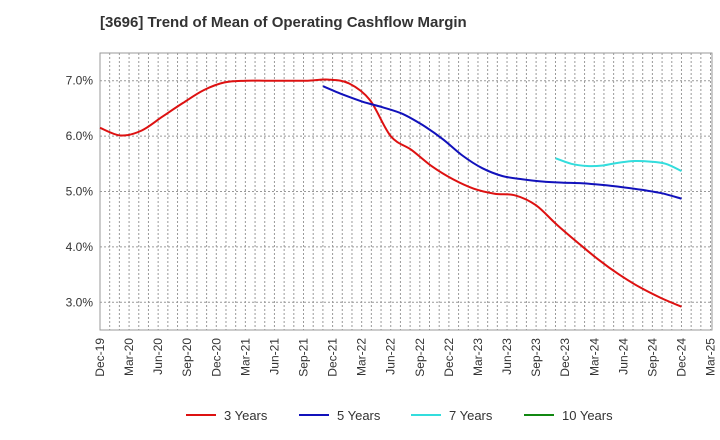 The width and height of the screenshot is (720, 440). What do you see at coordinates (507, 356) in the screenshot?
I see `x-tick-label: Jun-23` at bounding box center [507, 356].